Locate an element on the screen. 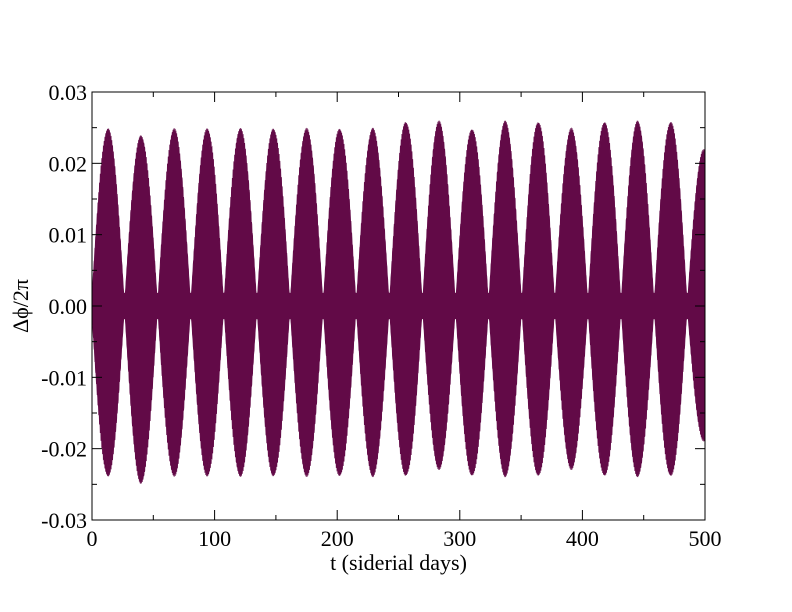  x-tick-label: 100 is located at coordinates (214, 538).